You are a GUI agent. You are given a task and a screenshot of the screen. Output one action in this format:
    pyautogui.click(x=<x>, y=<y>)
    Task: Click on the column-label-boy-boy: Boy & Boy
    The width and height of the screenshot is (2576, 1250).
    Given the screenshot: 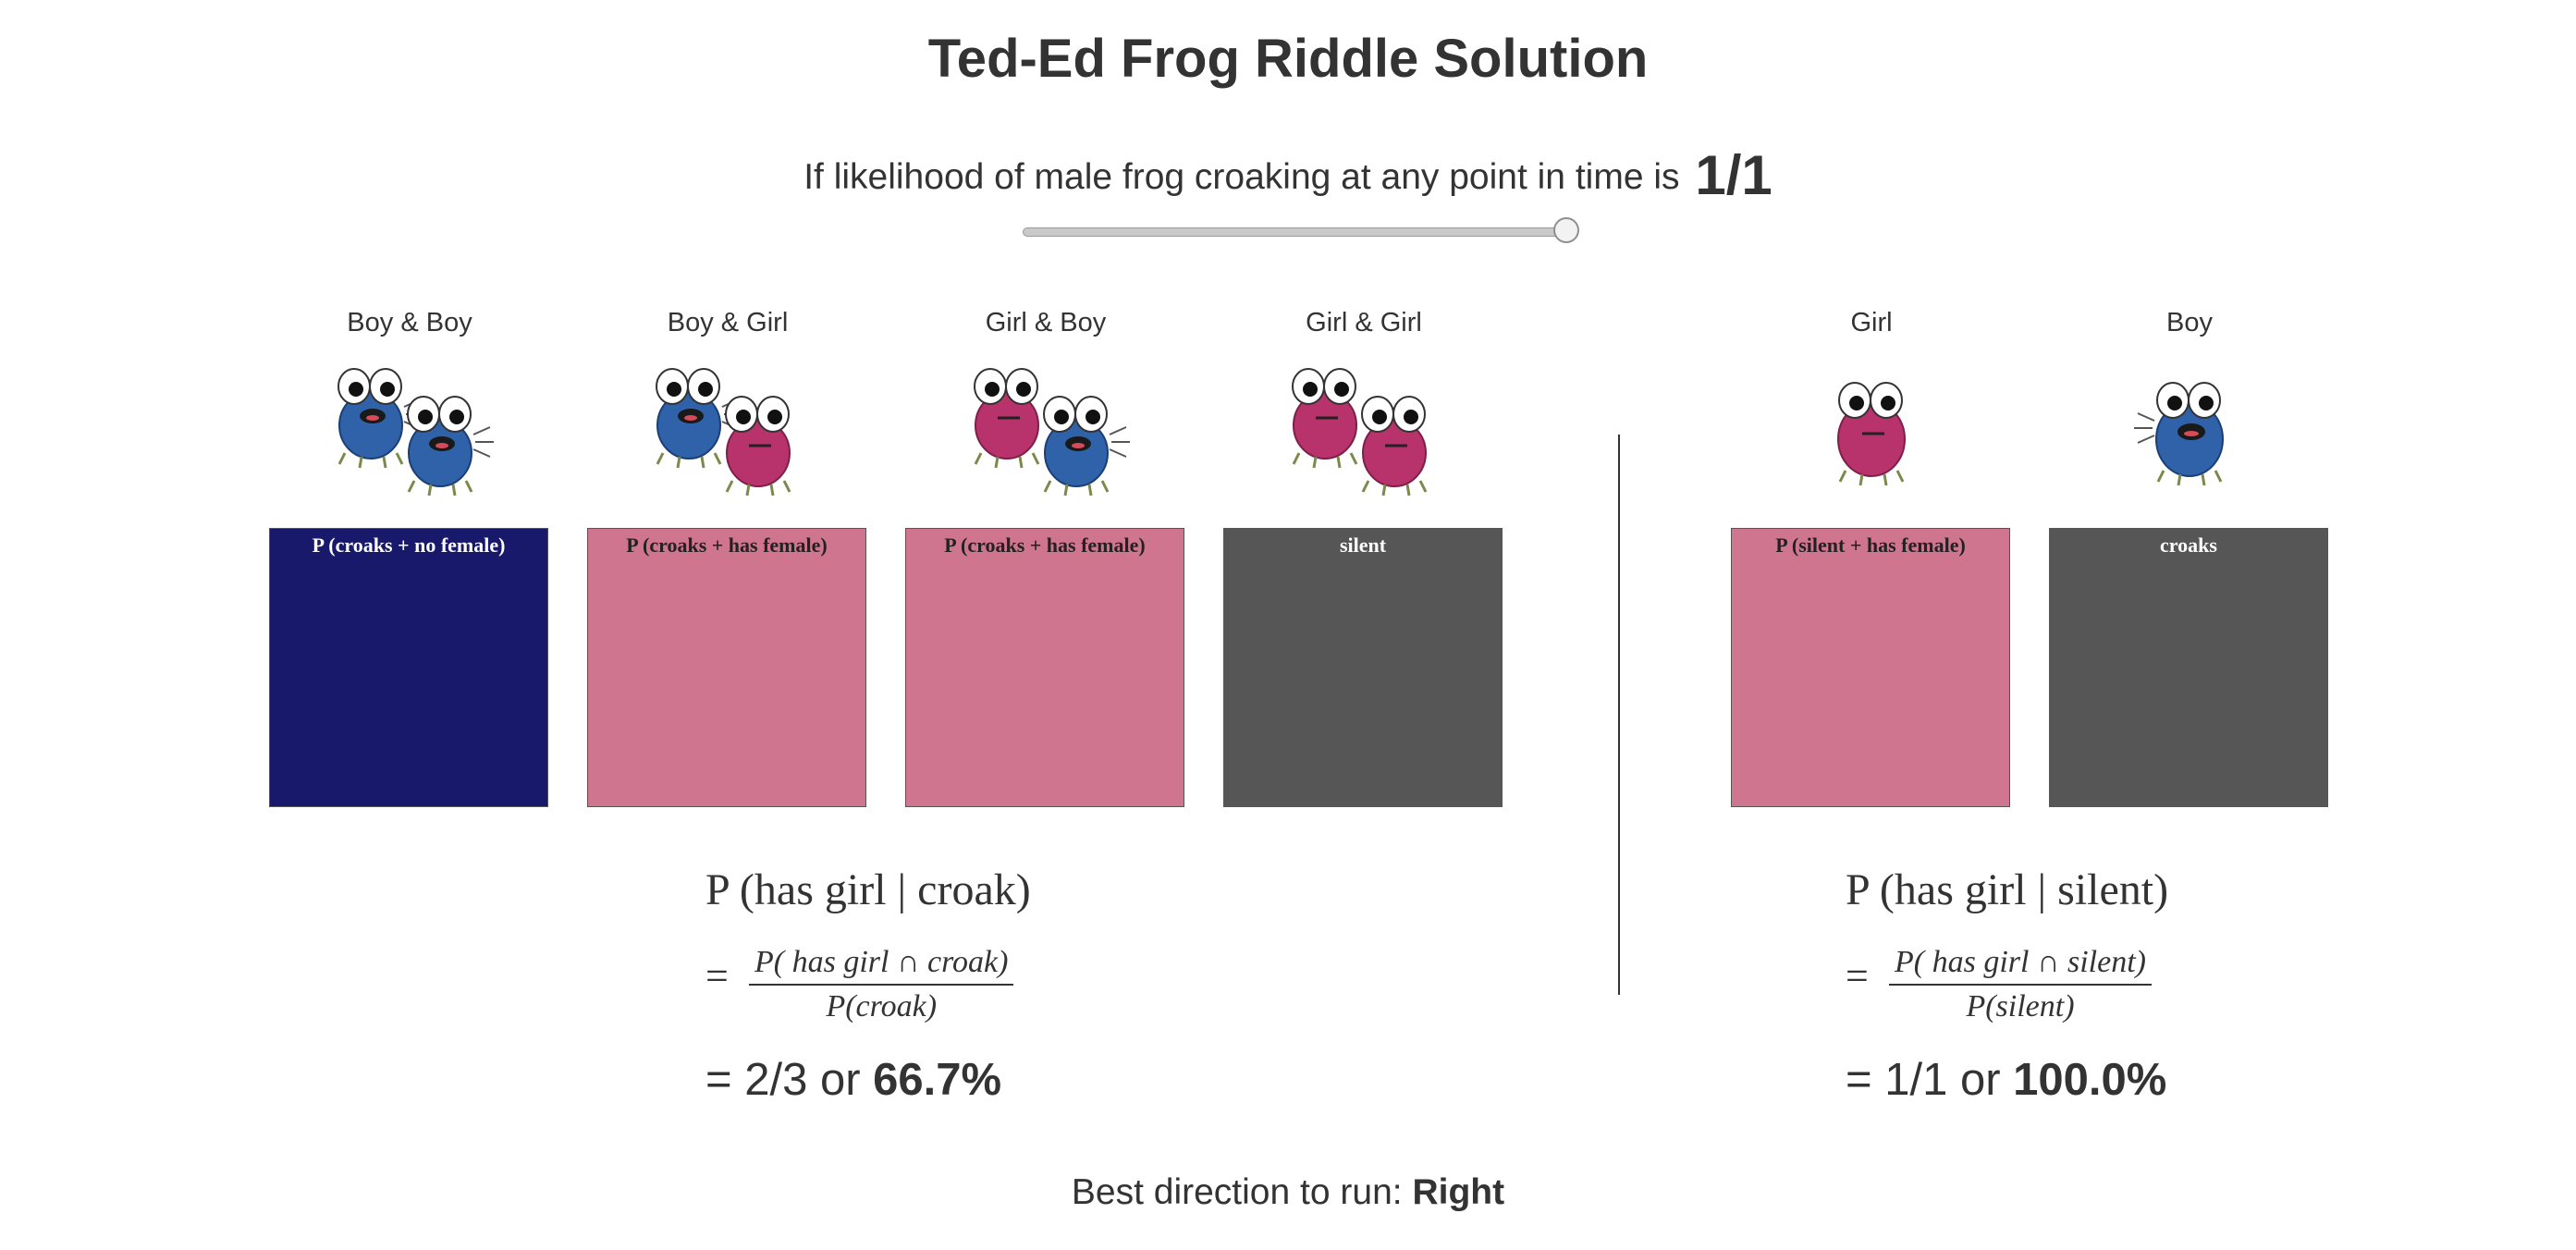 What is the action you would take?
    pyautogui.click(x=409, y=322)
    